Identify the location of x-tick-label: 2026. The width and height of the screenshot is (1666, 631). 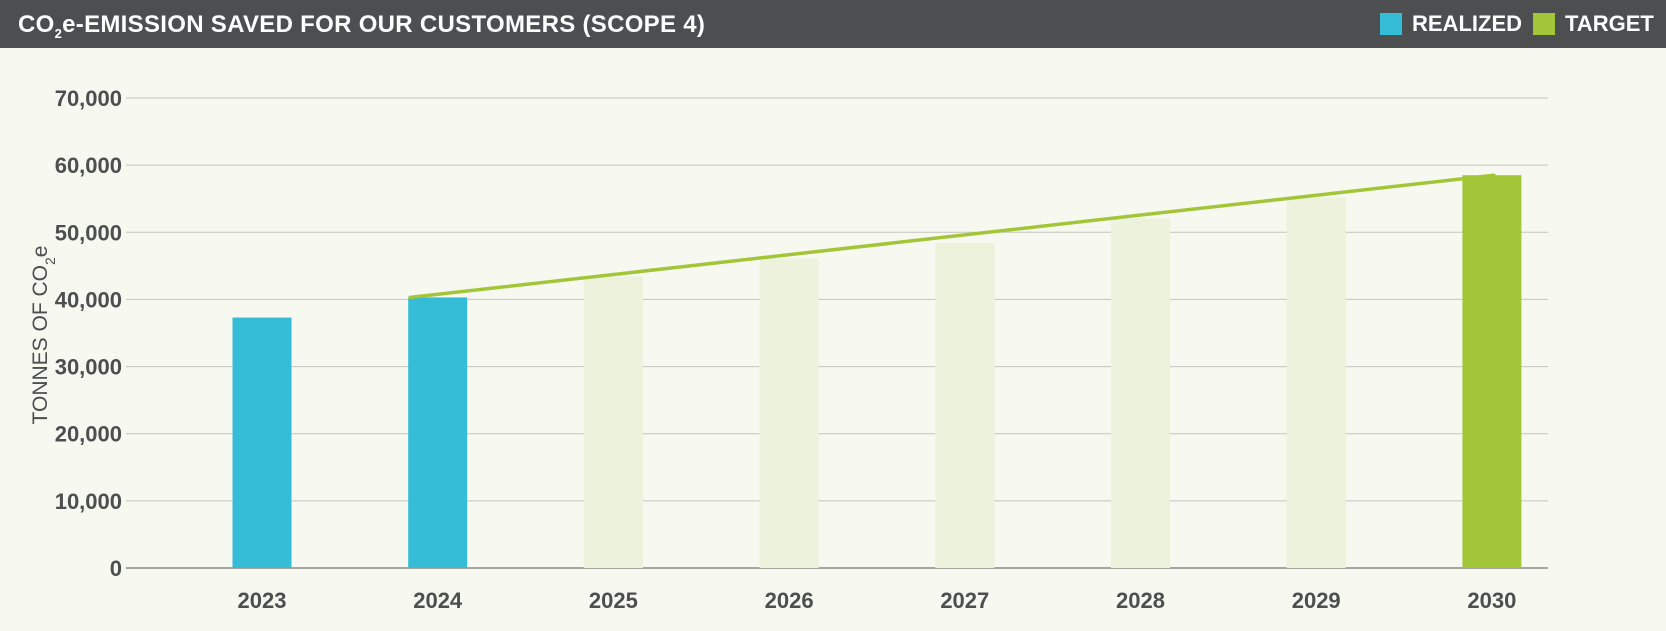
(789, 600).